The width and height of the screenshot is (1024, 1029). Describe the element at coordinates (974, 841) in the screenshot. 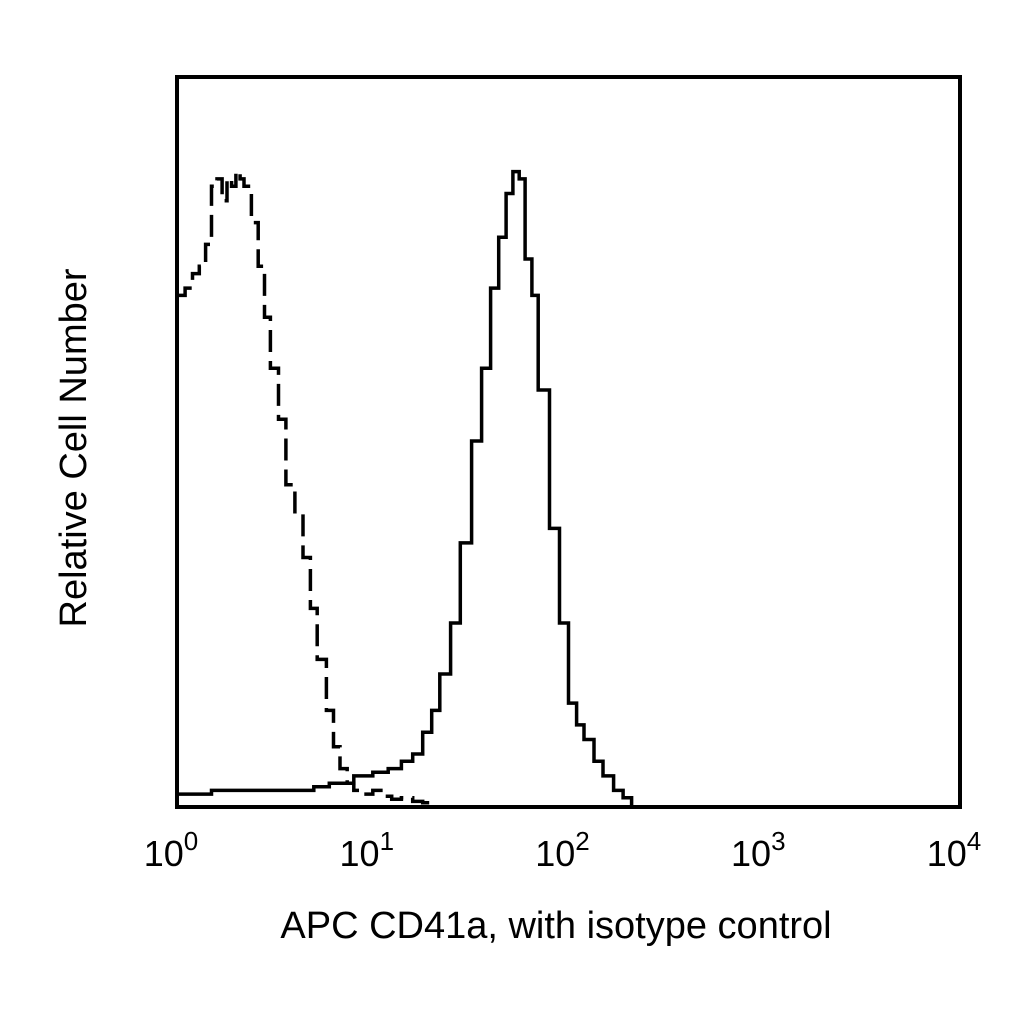

I see `x-tick-exponent: 4` at that location.